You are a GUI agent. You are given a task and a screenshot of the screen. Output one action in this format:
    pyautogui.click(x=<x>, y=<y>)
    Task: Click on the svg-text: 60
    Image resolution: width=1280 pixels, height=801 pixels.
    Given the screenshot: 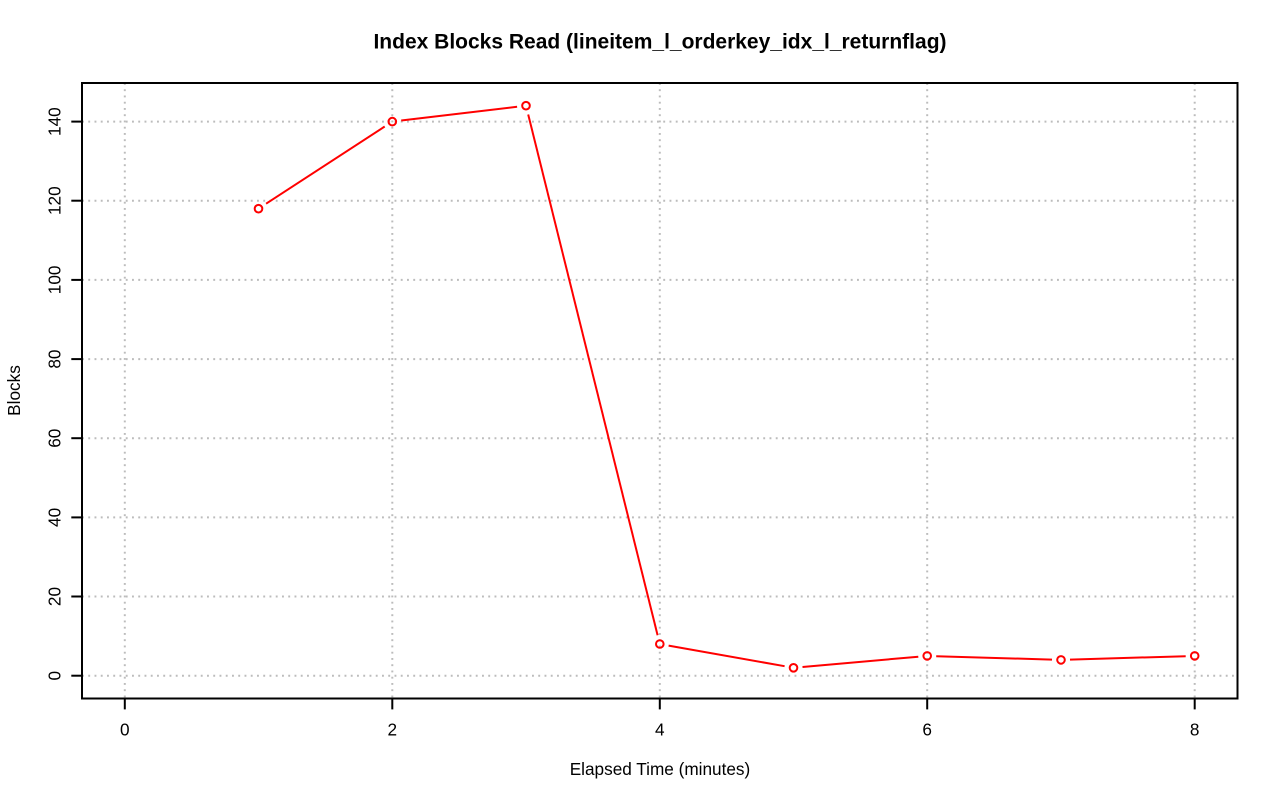 What is the action you would take?
    pyautogui.click(x=55, y=438)
    